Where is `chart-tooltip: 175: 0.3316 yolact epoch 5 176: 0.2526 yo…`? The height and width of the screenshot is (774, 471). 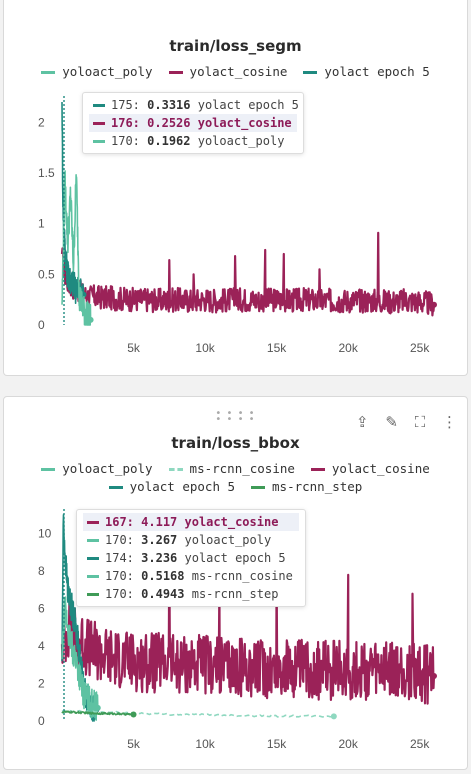
chart-tooltip: 175: 0.3316 yolact epoch 5 176: 0.2526 yo… is located at coordinates (193, 123).